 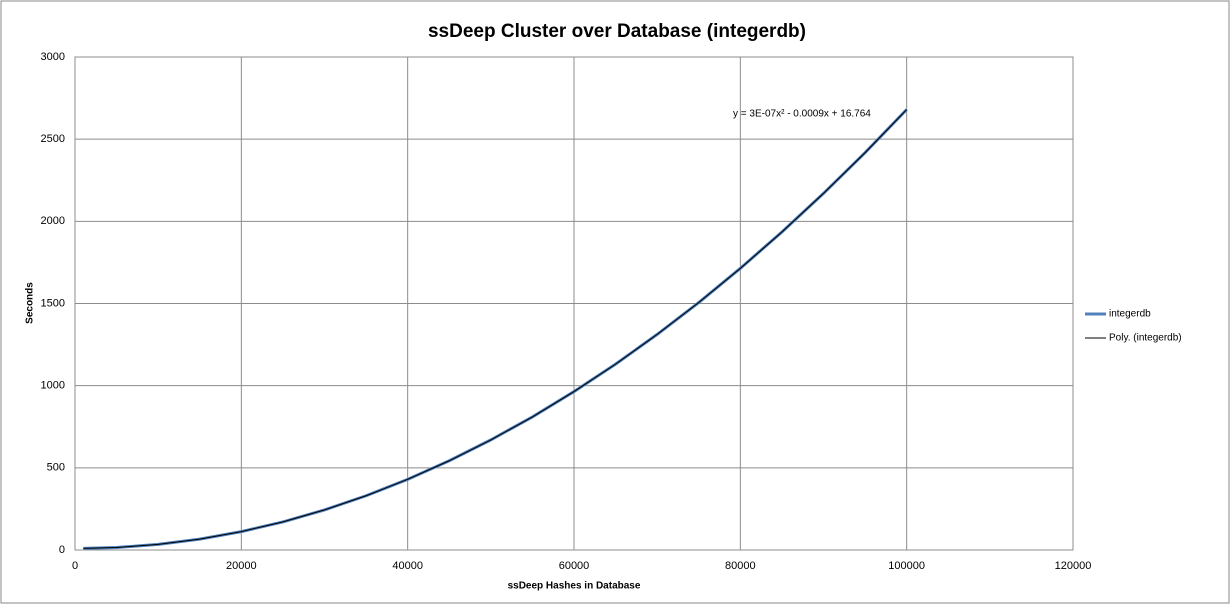 I want to click on y-tick-label: 2000, so click(x=53, y=221).